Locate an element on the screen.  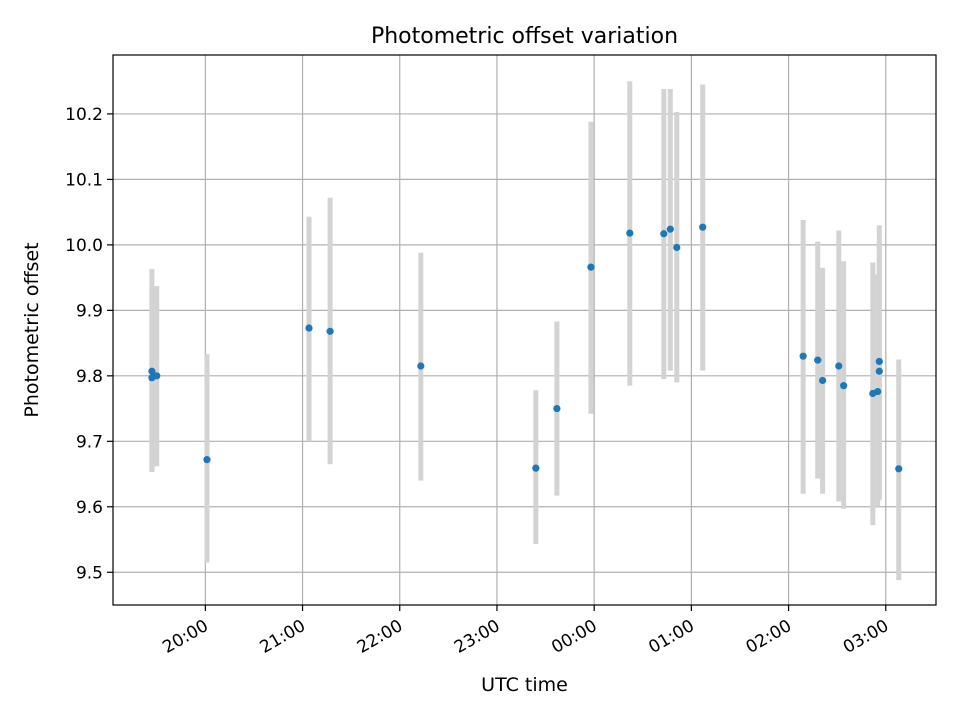
y-tick-label: 10.0 is located at coordinates (84, 246).